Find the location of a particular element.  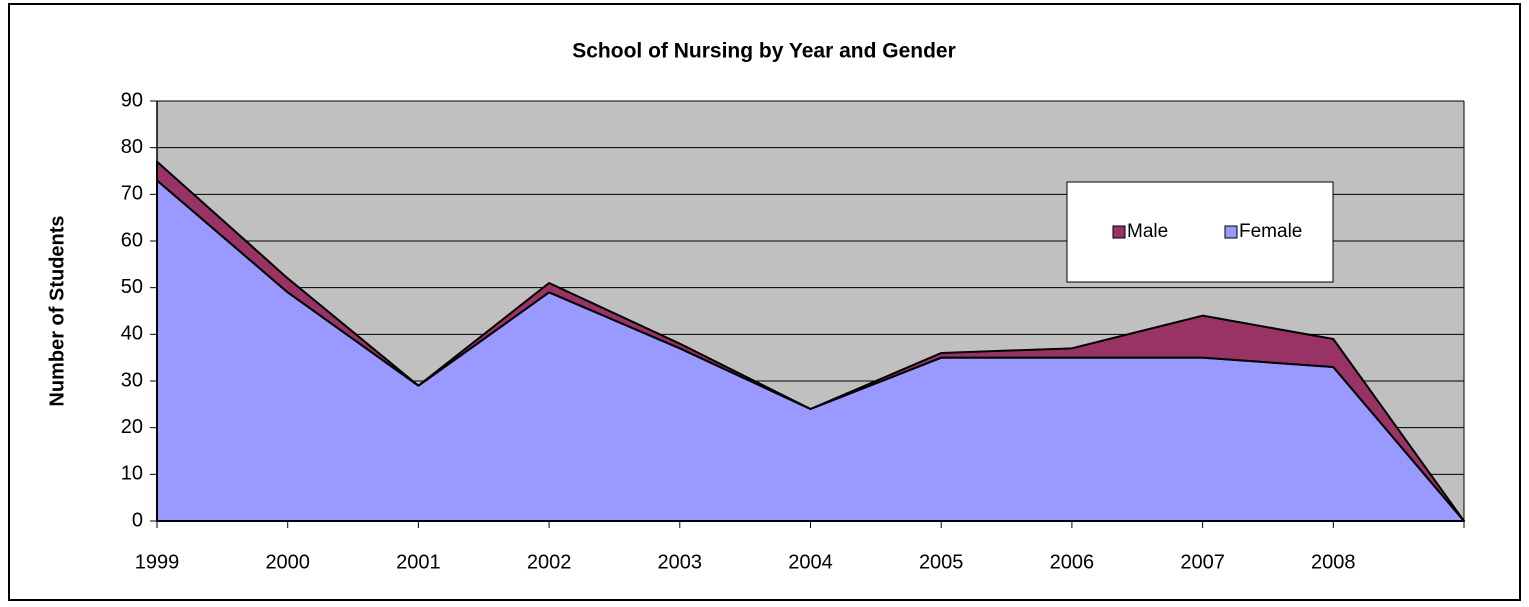

y-axis-label: Number of Students is located at coordinates (57, 310).